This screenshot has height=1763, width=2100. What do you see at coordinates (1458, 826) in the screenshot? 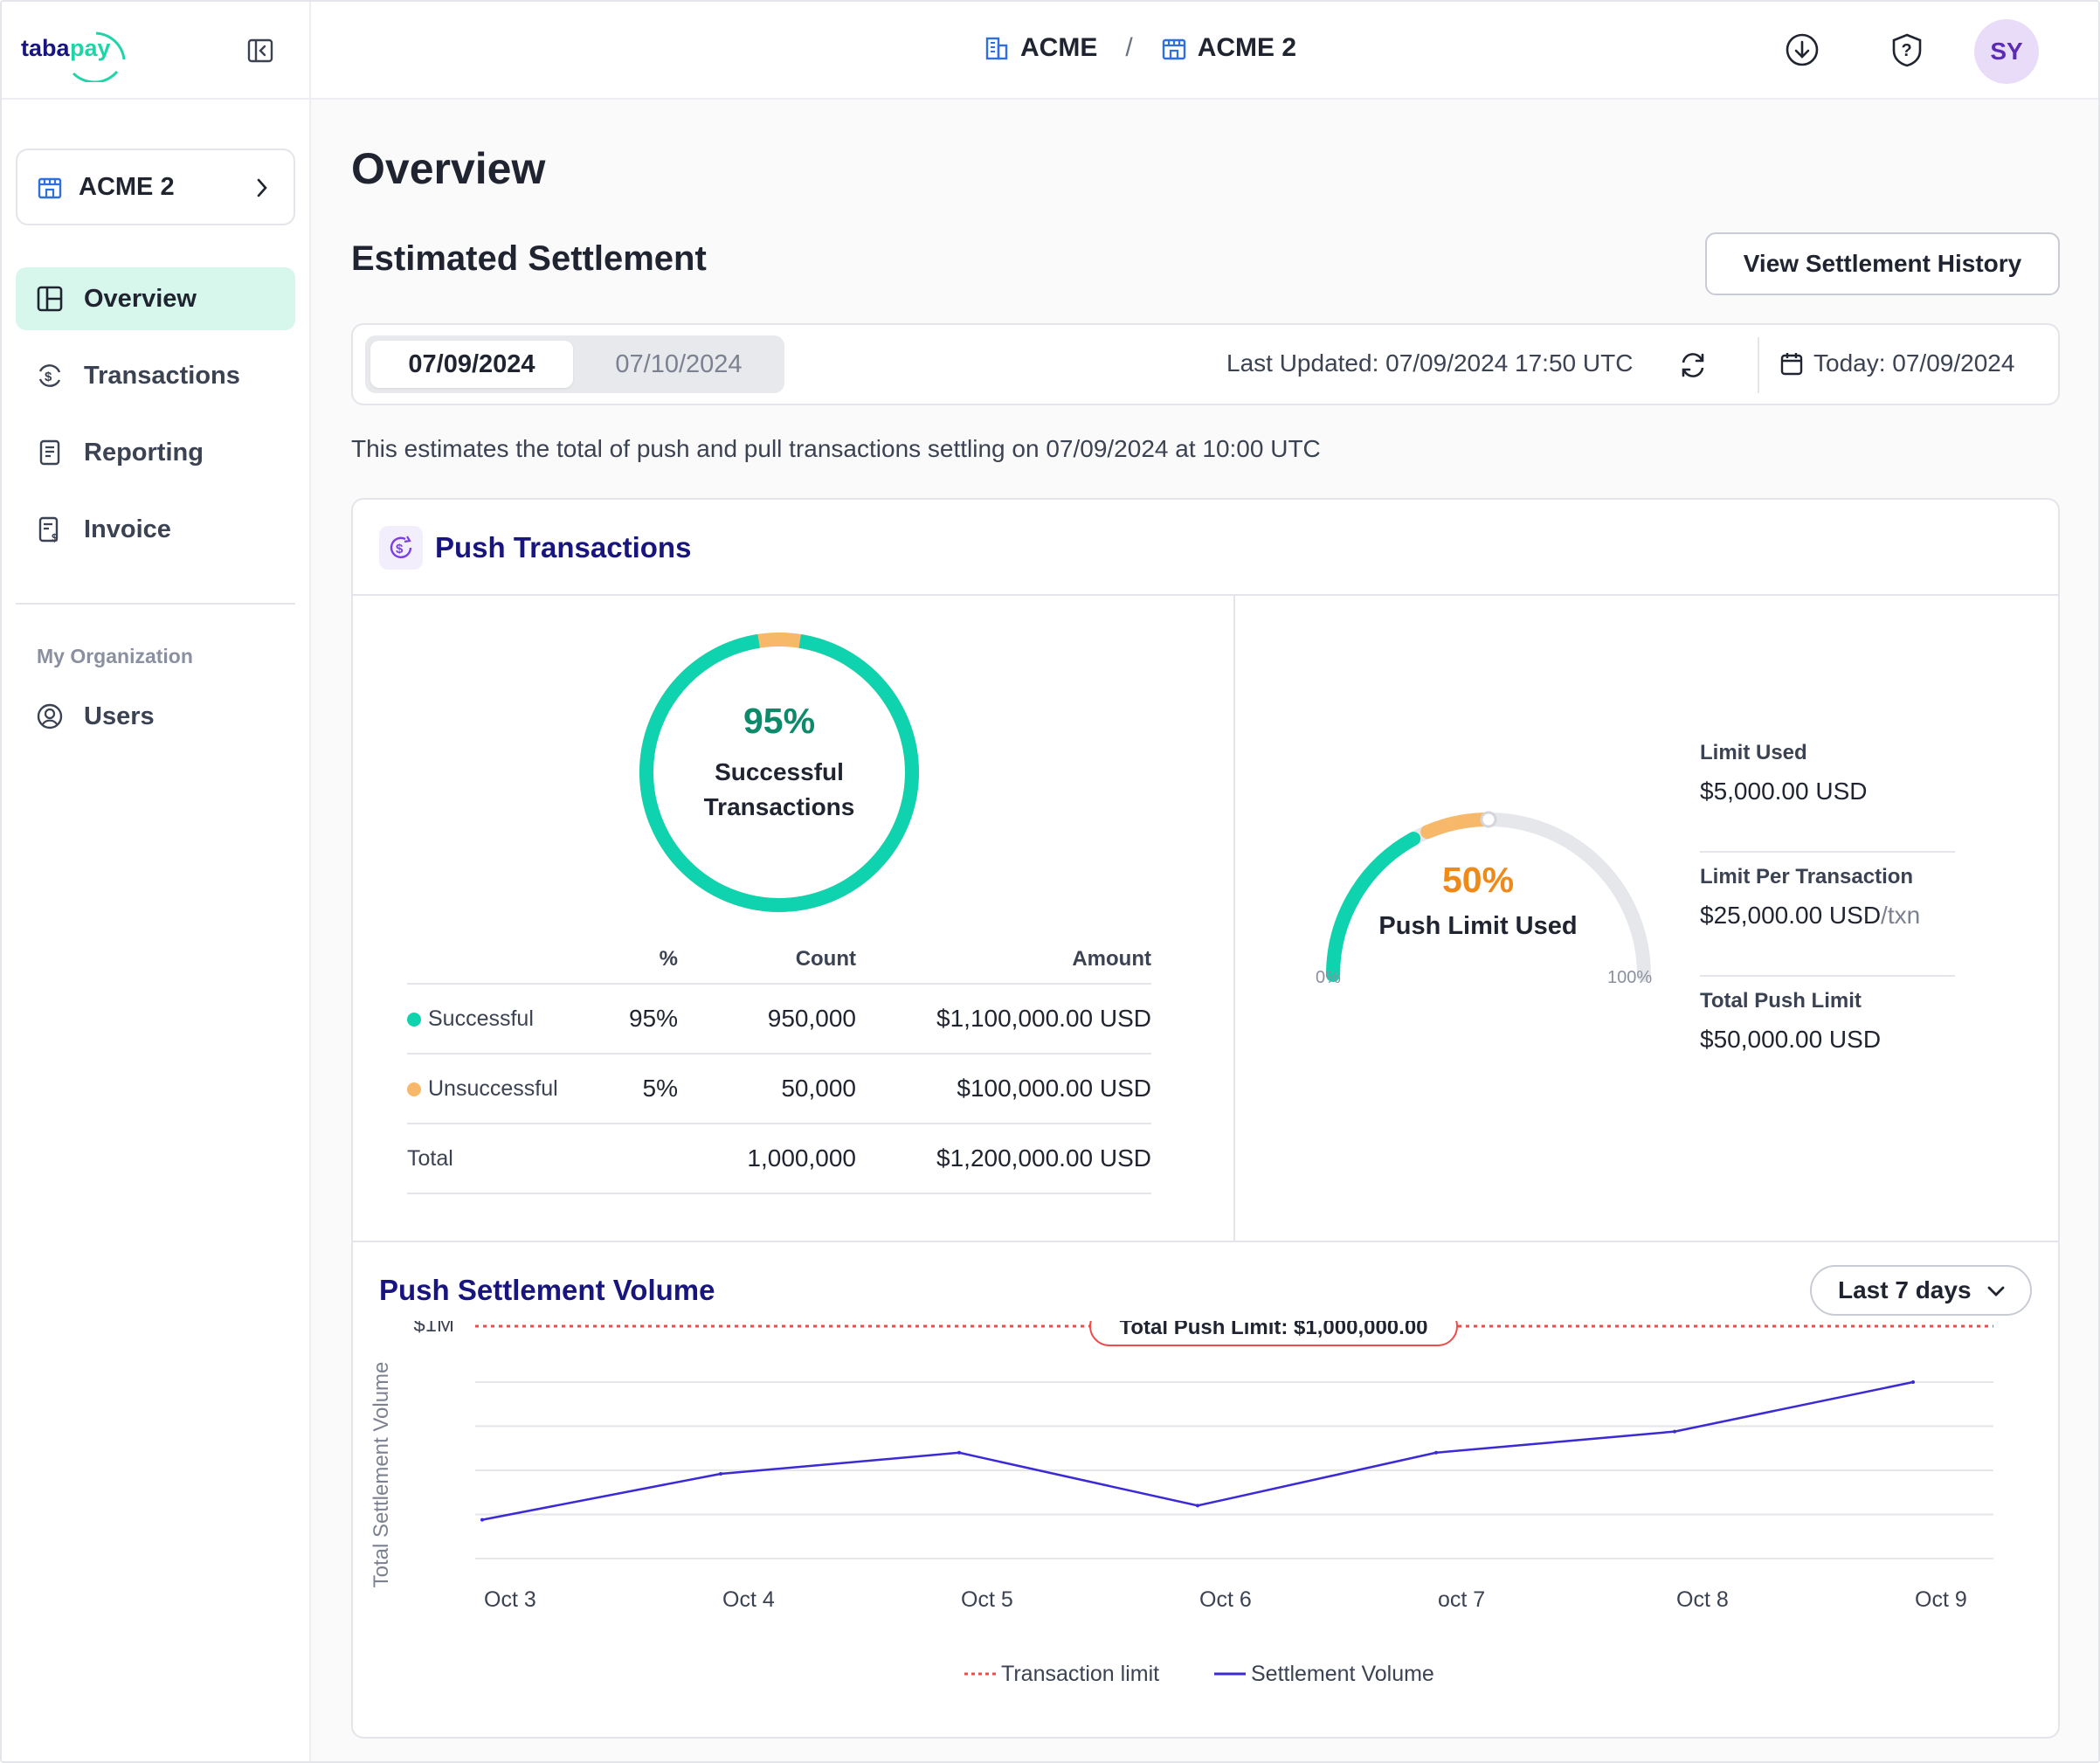
I see `gauge-fill-orange` at bounding box center [1458, 826].